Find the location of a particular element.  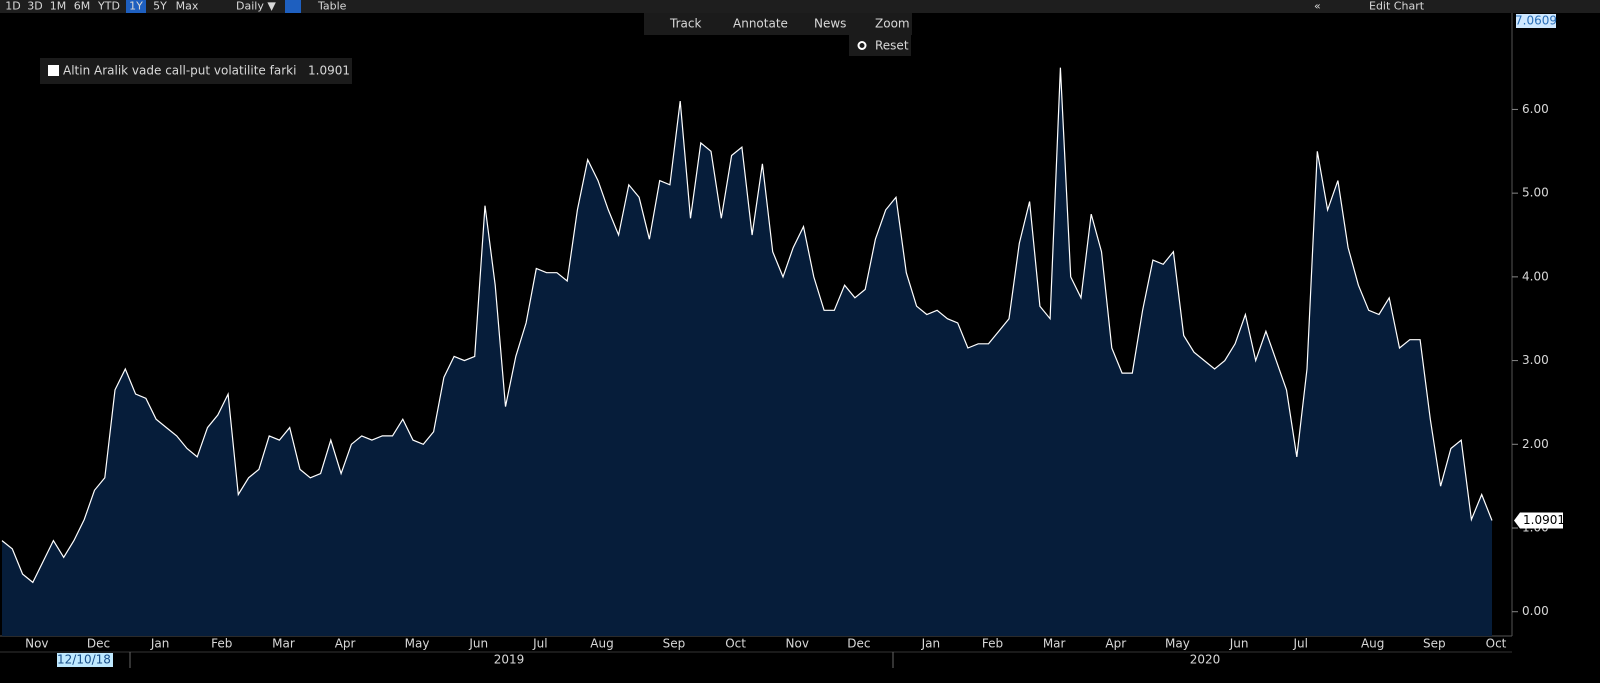

legend-value: 1.0901 is located at coordinates (329, 71).